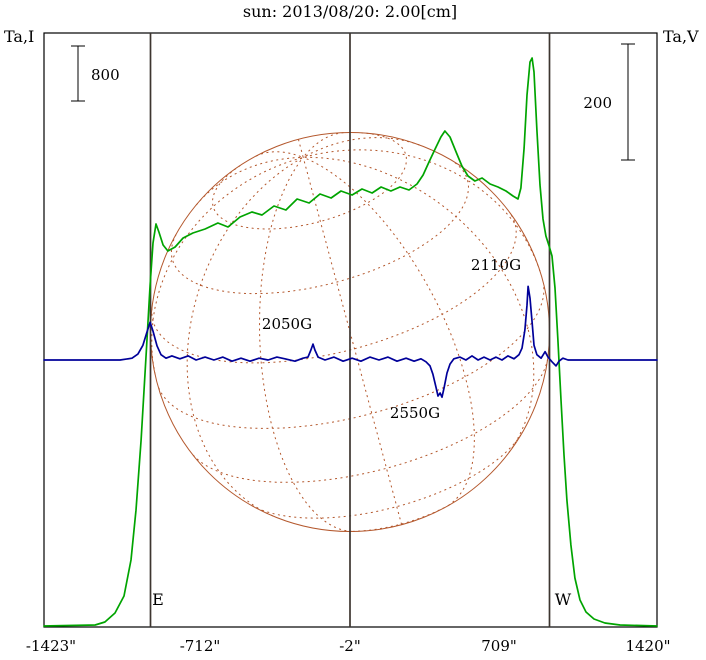  What do you see at coordinates (105, 75) in the screenshot?
I see `left-scale-bar-label: 800` at bounding box center [105, 75].